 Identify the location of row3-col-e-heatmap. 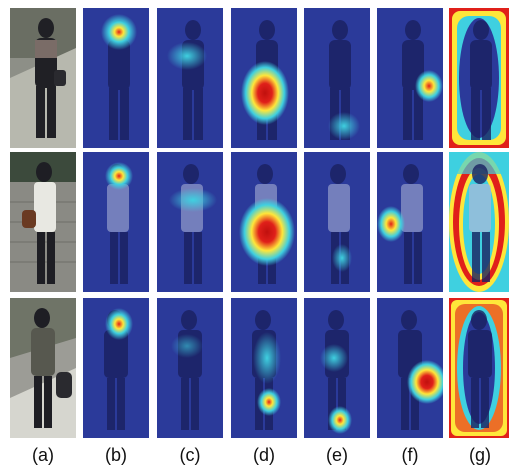
(337, 368).